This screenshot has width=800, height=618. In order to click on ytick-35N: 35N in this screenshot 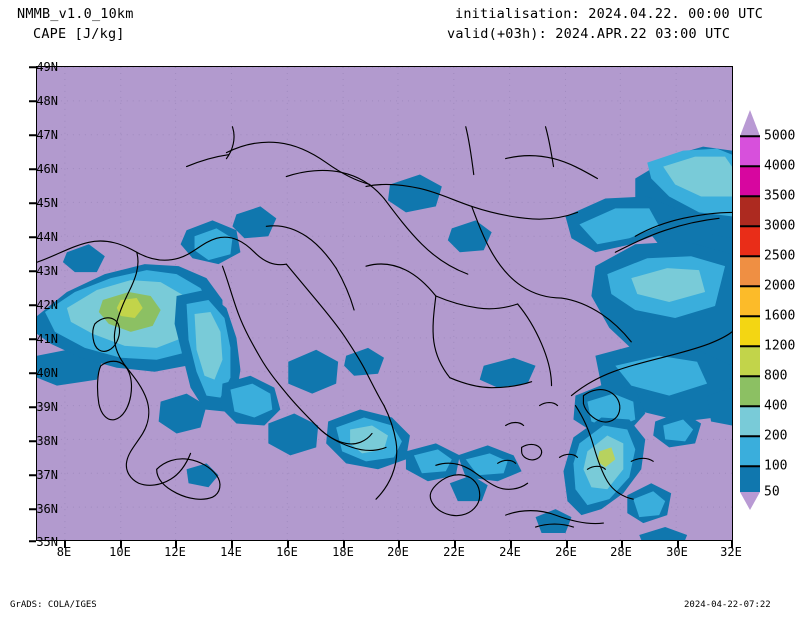, I will do `click(47, 542)`.